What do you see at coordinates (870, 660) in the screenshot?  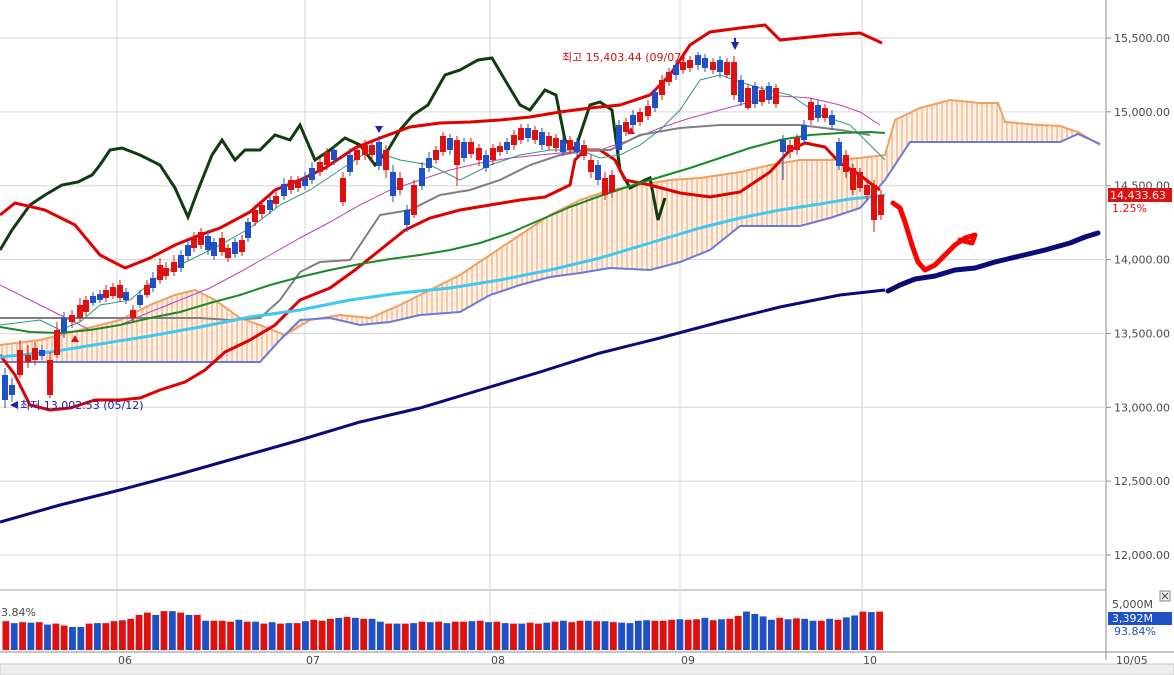 I see `month-tick-label: 10` at bounding box center [870, 660].